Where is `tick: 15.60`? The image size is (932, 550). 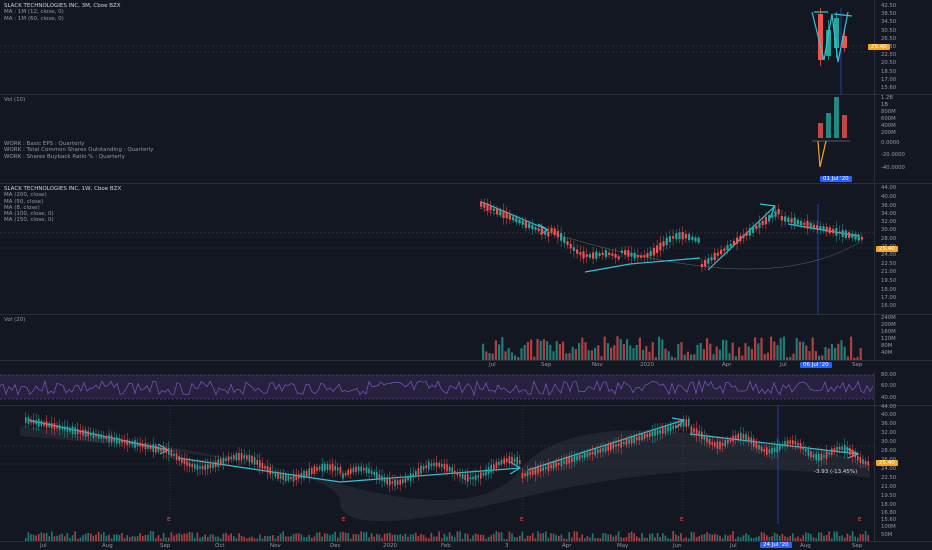 tick: 15.60 is located at coordinates (889, 88).